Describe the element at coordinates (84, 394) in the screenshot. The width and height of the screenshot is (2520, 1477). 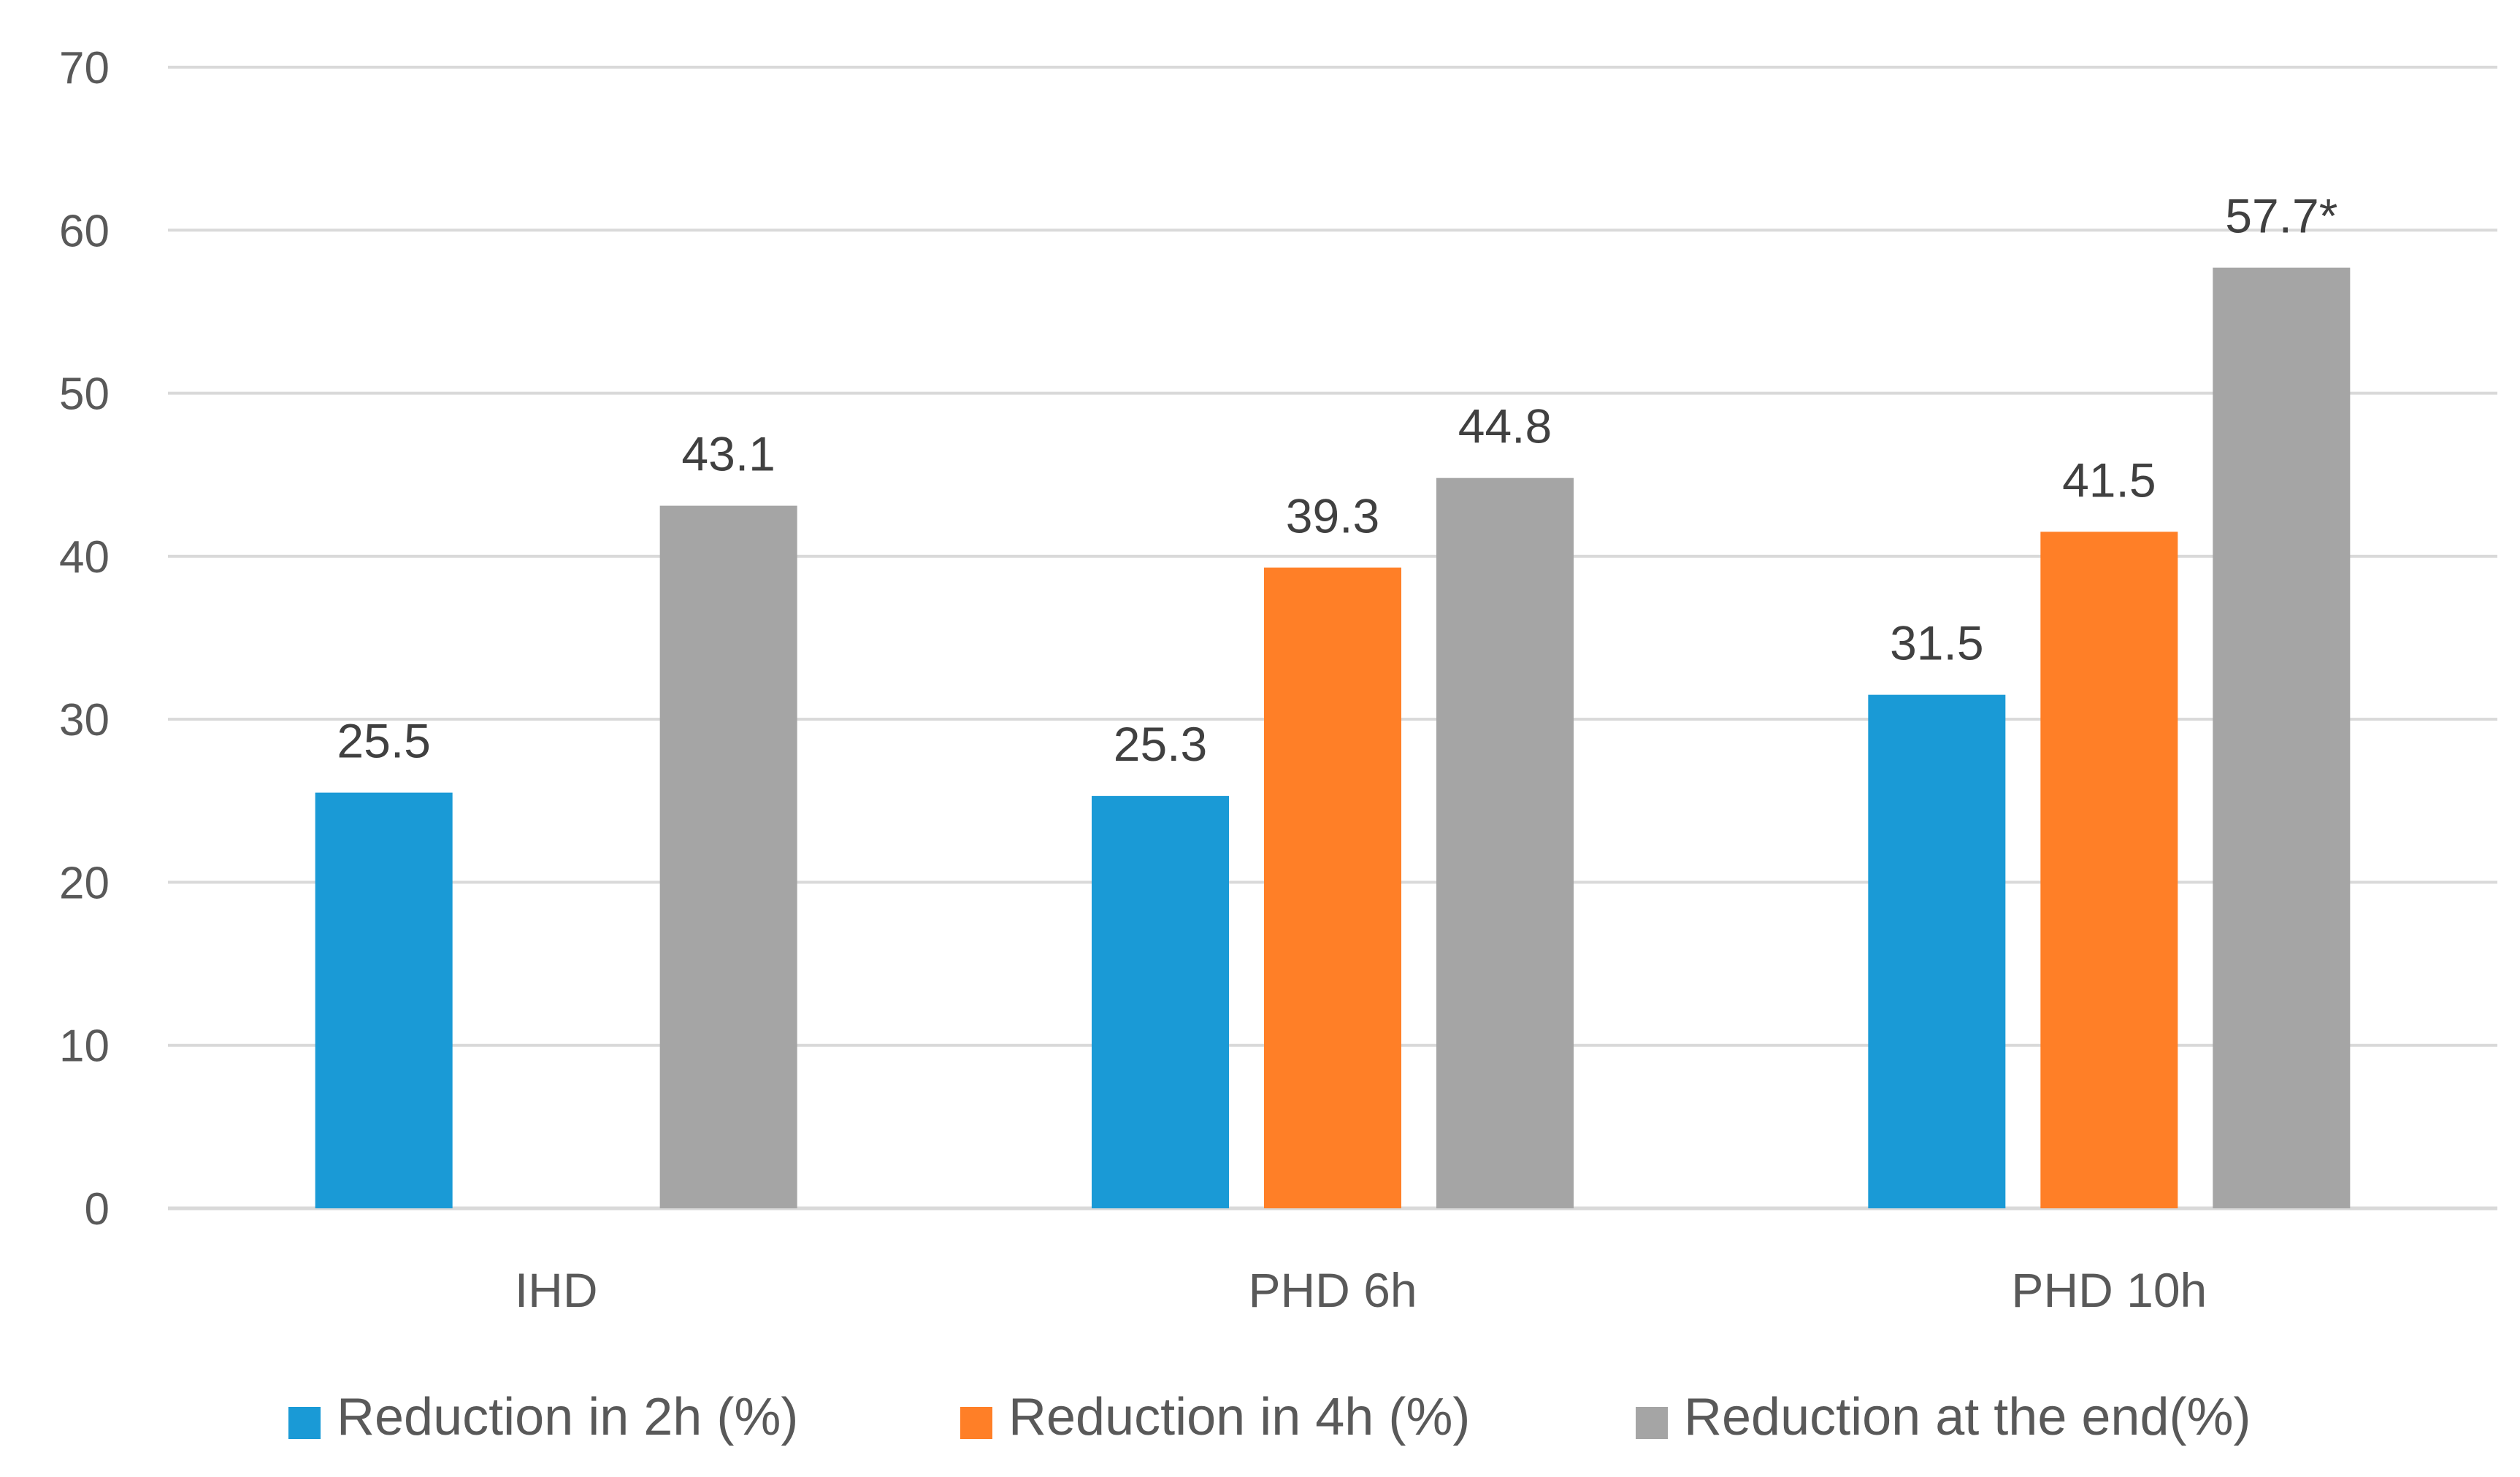
I see `y-tick-label: 50` at that location.